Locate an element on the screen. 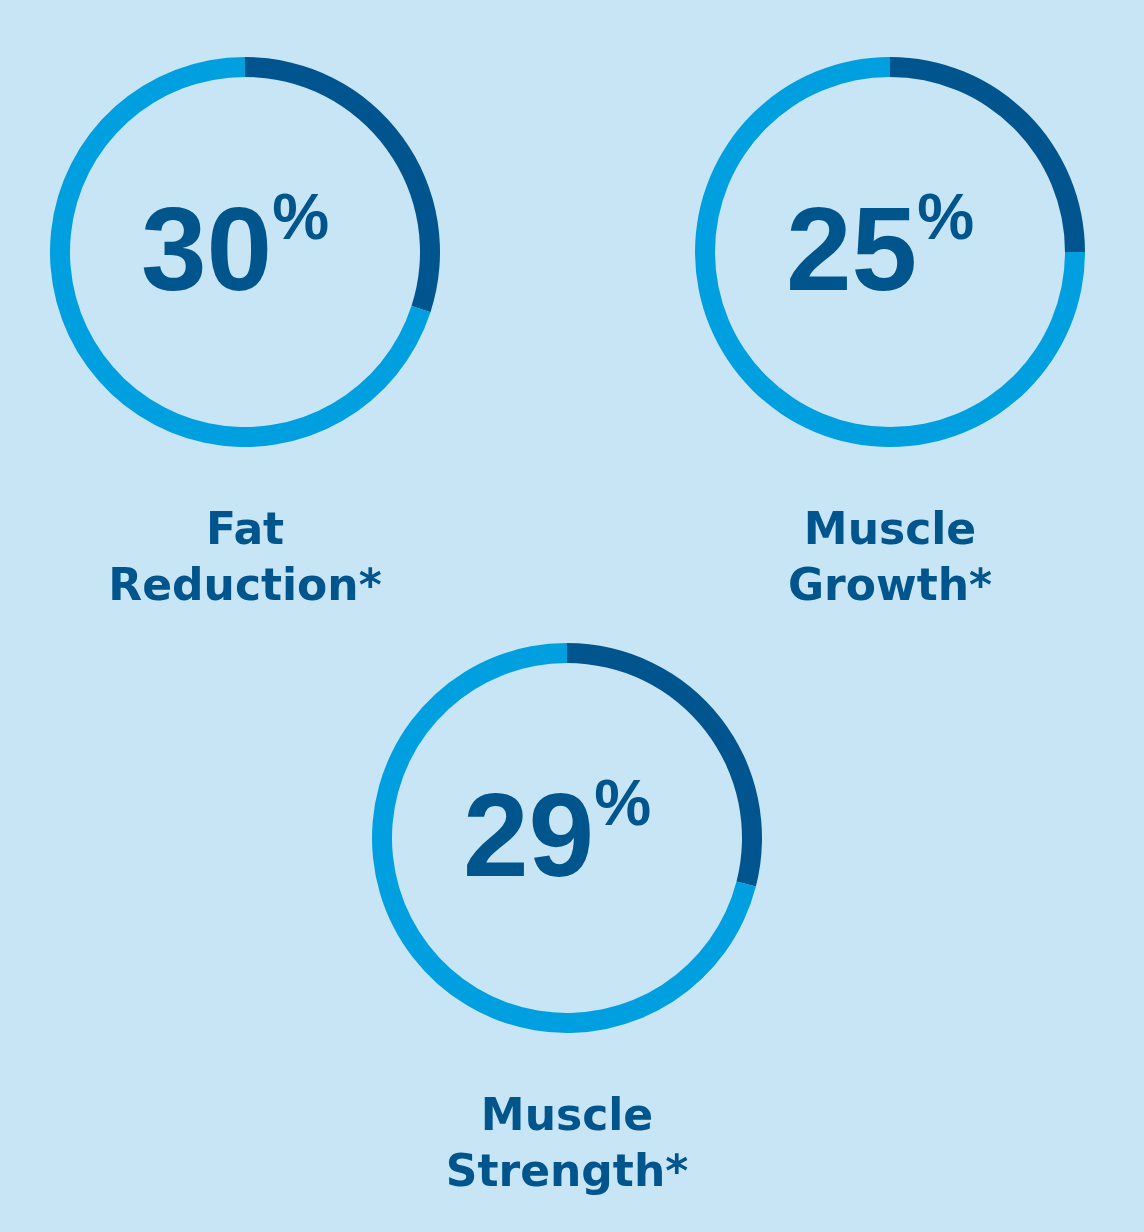 This screenshot has width=1144, height=1232. text: 25$^{%}$ is located at coordinates (880, 247).